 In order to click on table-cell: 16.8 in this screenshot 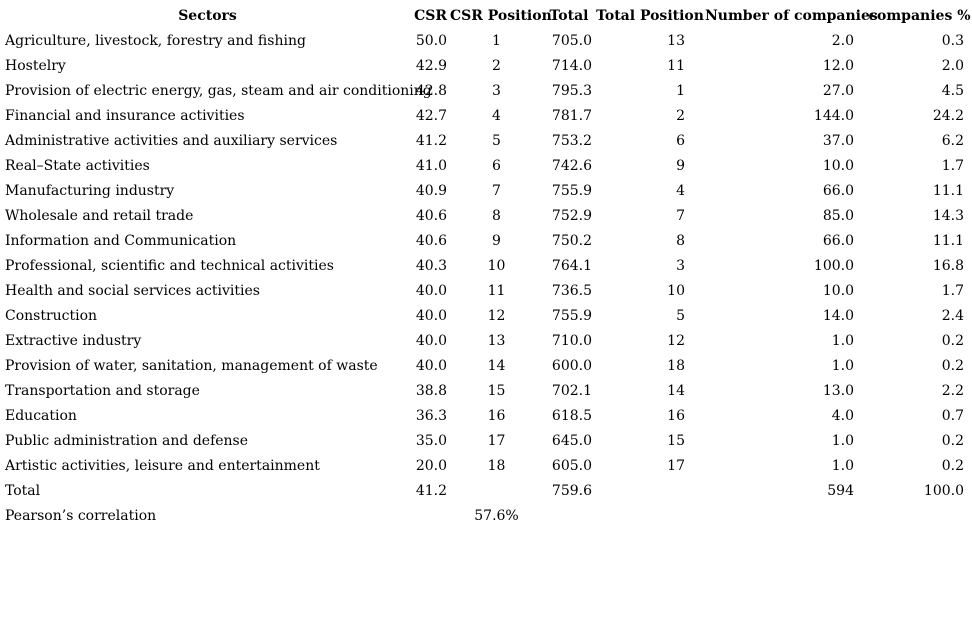, I will do `click(948, 266)`.